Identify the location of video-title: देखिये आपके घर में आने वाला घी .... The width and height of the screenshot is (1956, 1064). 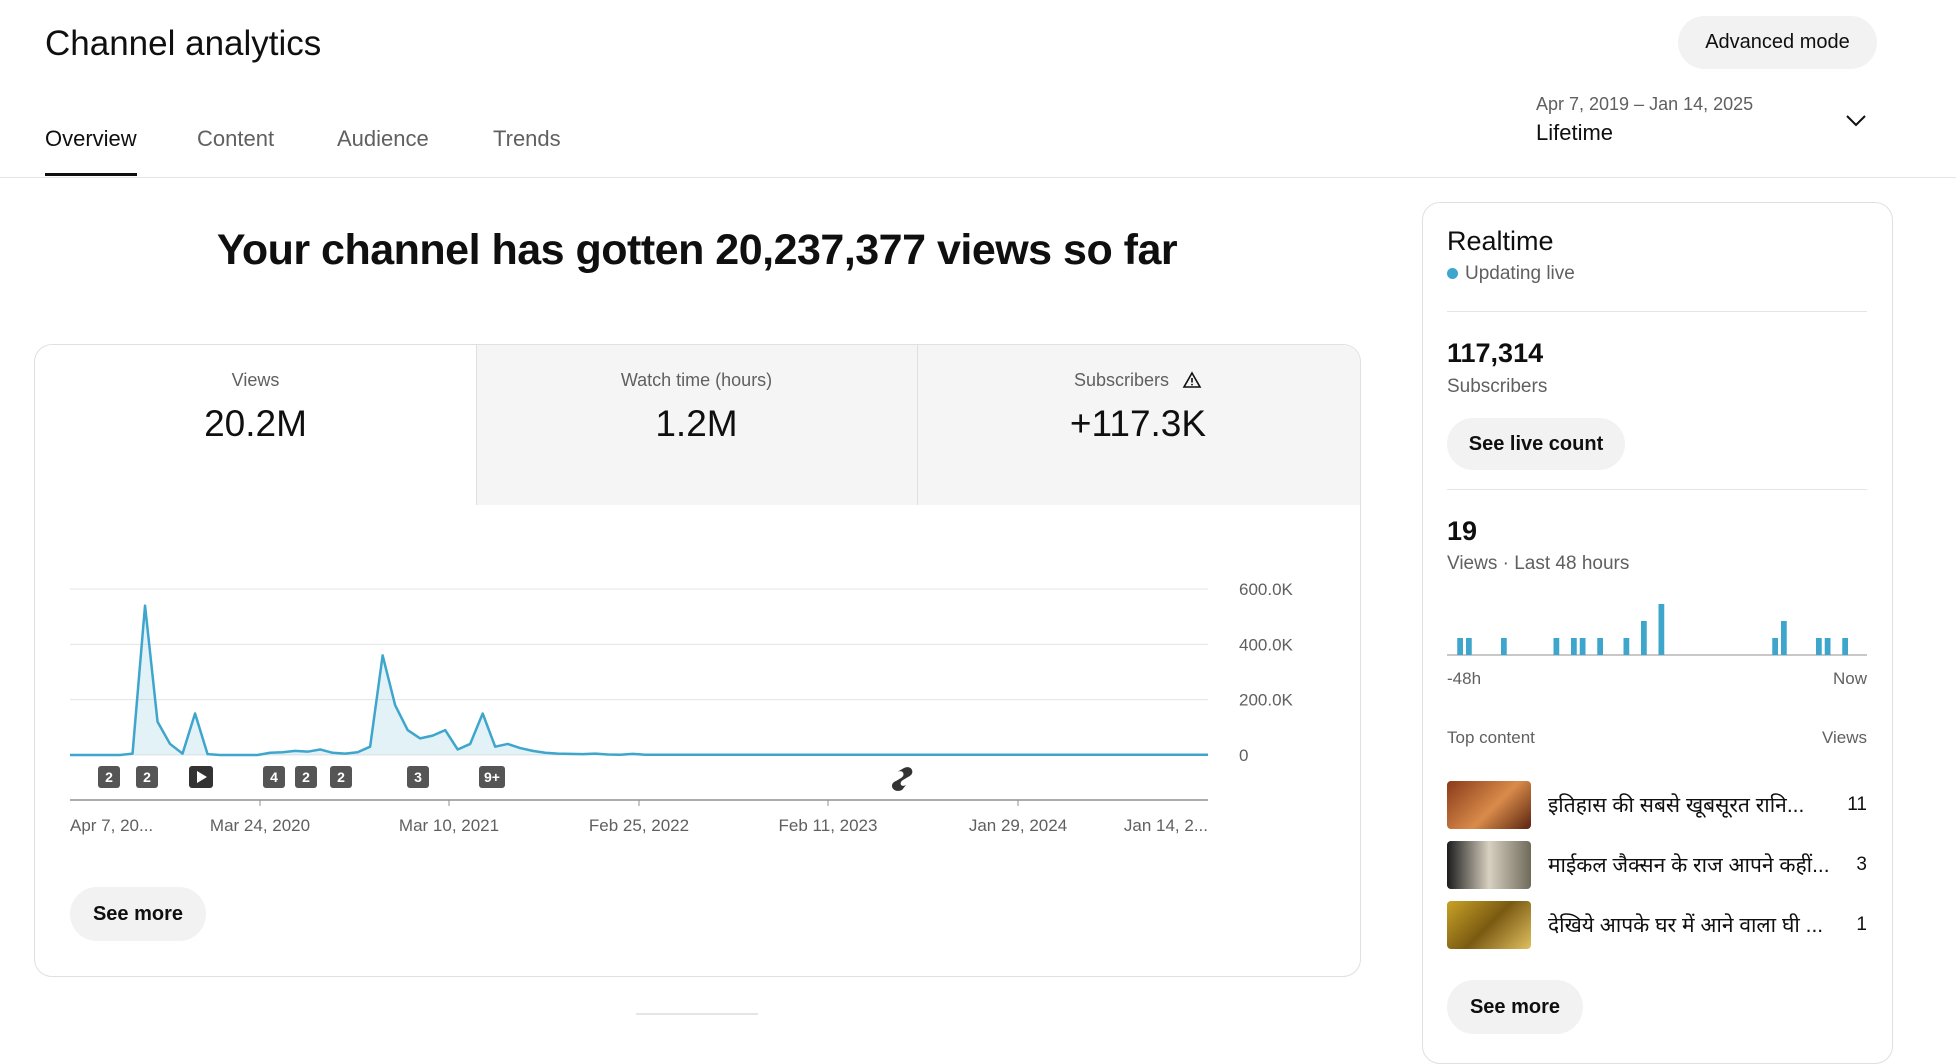
(1686, 925).